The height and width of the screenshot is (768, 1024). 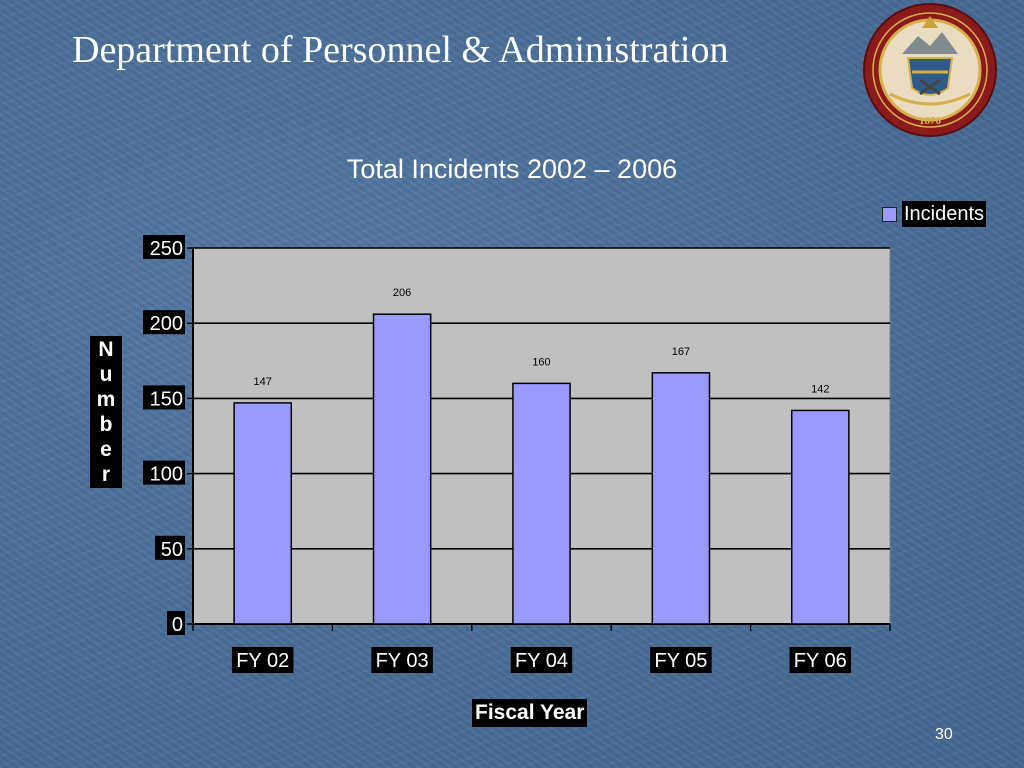 I want to click on chart-title: Total Incidents 2002 – 2006, so click(x=512, y=169).